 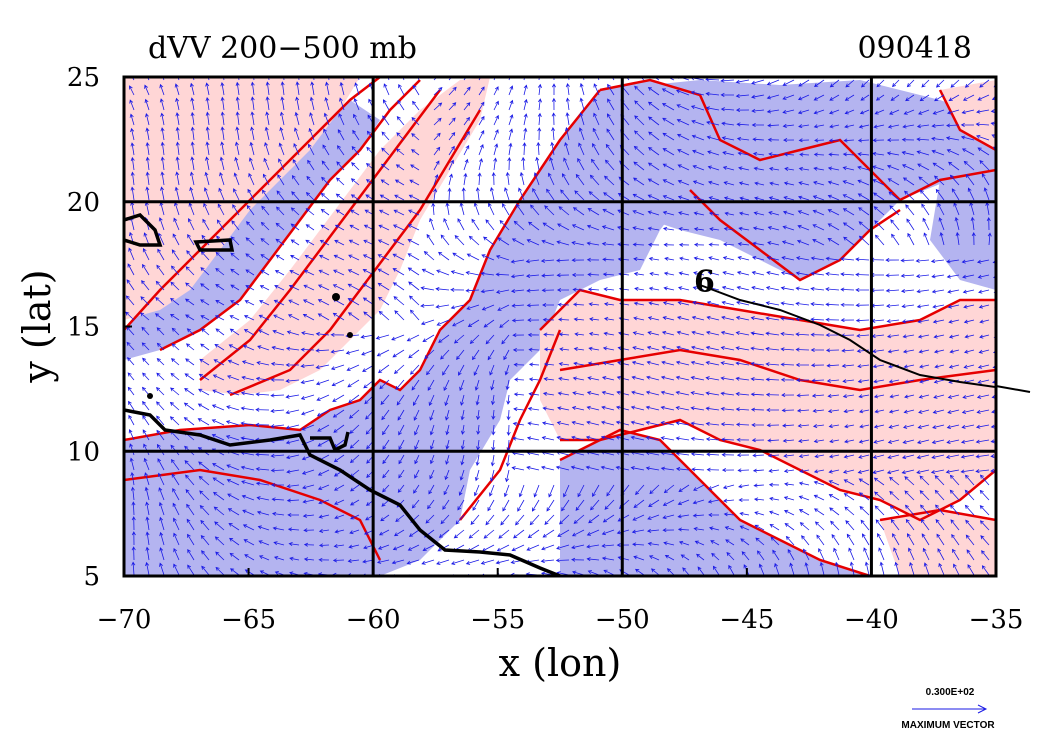 What do you see at coordinates (704, 282) in the screenshot?
I see `storm-symbol-icon: 6` at bounding box center [704, 282].